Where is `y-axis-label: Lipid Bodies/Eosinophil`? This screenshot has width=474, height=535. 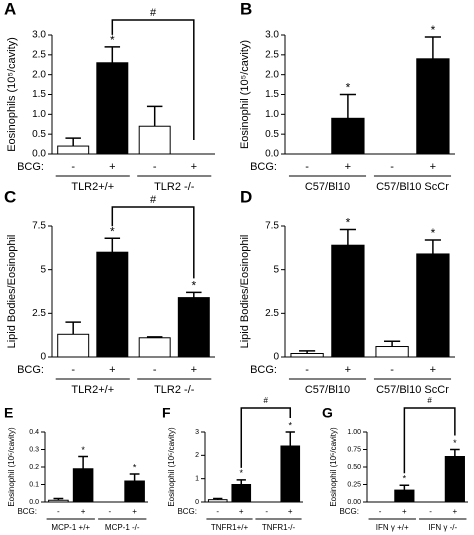 y-axis-label: Lipid Bodies/Eosinophil is located at coordinates (12, 292).